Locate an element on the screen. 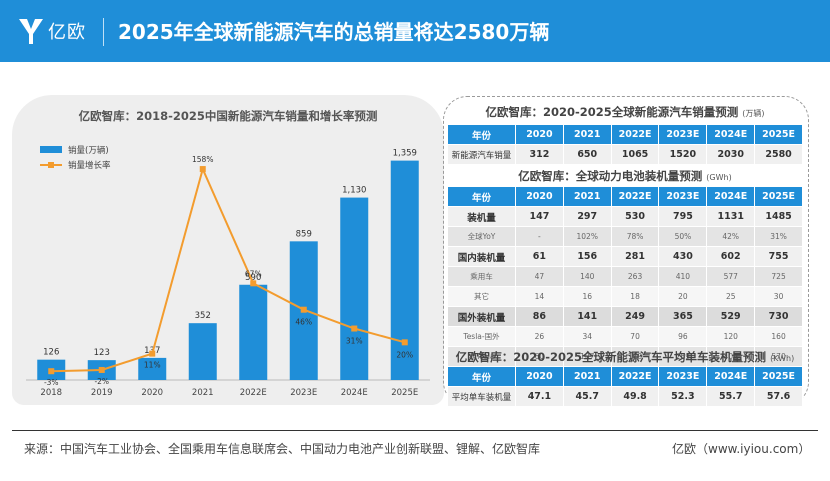 The image size is (830, 481). table-cell: 430 is located at coordinates (683, 256).